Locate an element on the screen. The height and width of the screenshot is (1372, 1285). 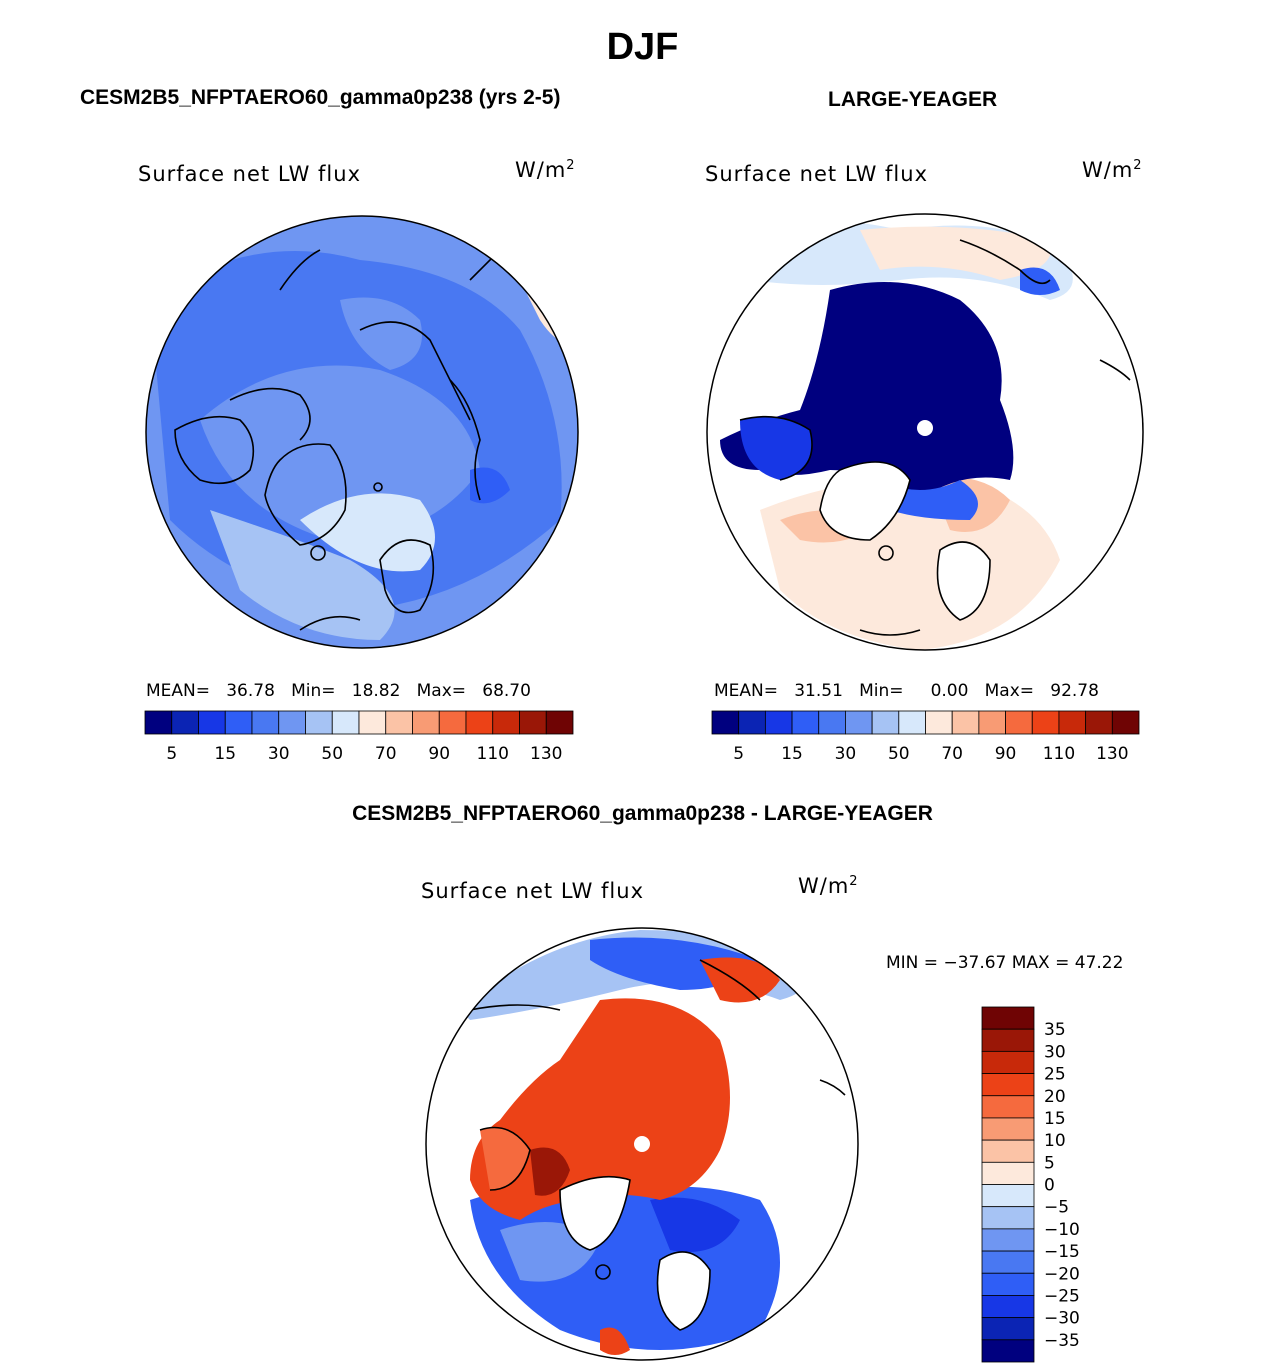
colorbar-model-tick-label: 90 is located at coordinates (439, 754).